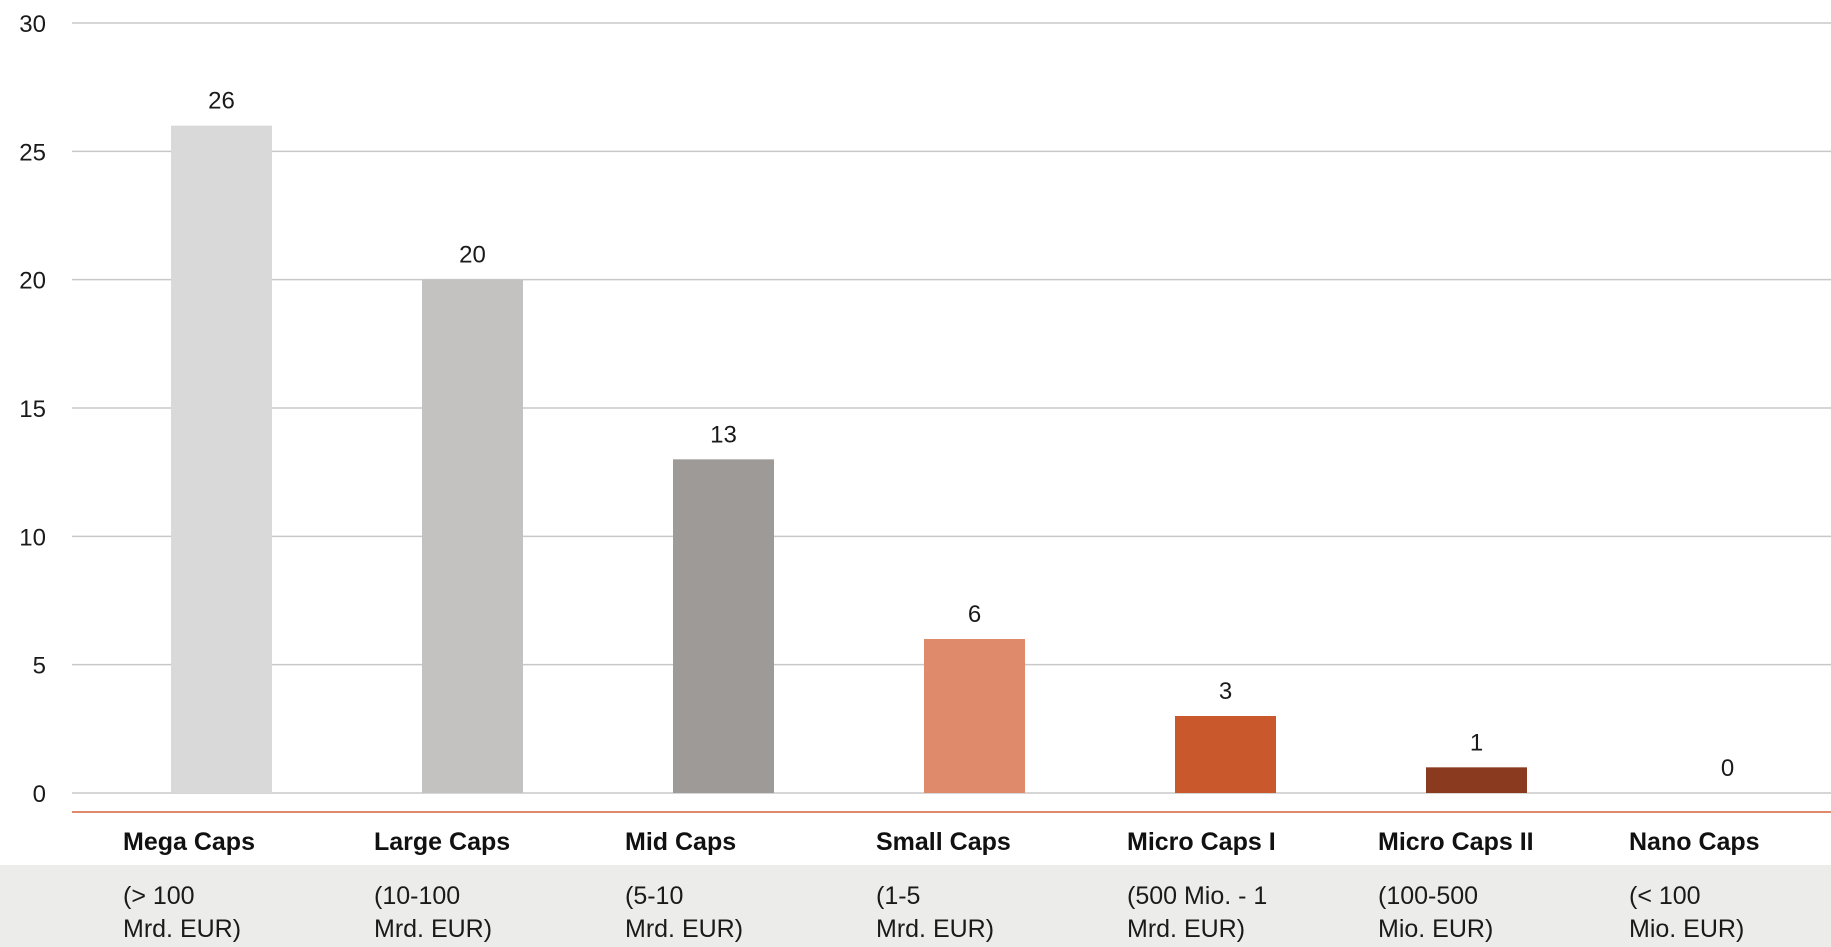 The width and height of the screenshot is (1831, 947). I want to click on y-tick-label: 5, so click(39, 666).